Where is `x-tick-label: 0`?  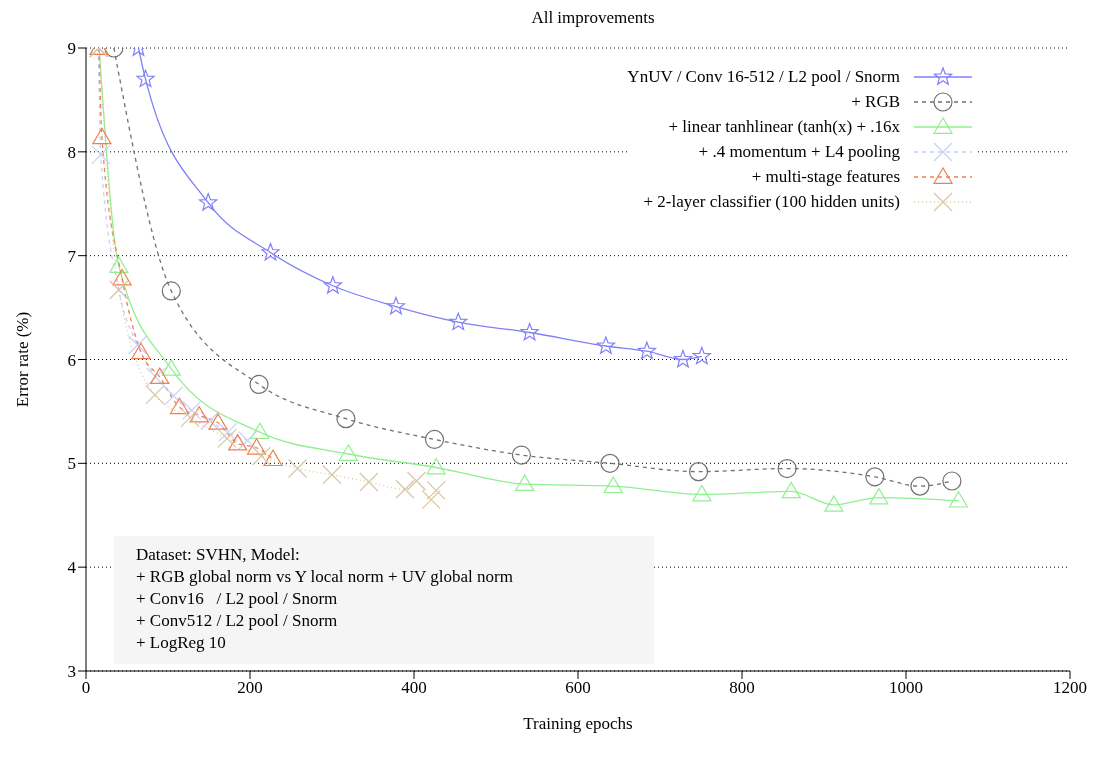 x-tick-label: 0 is located at coordinates (86, 688).